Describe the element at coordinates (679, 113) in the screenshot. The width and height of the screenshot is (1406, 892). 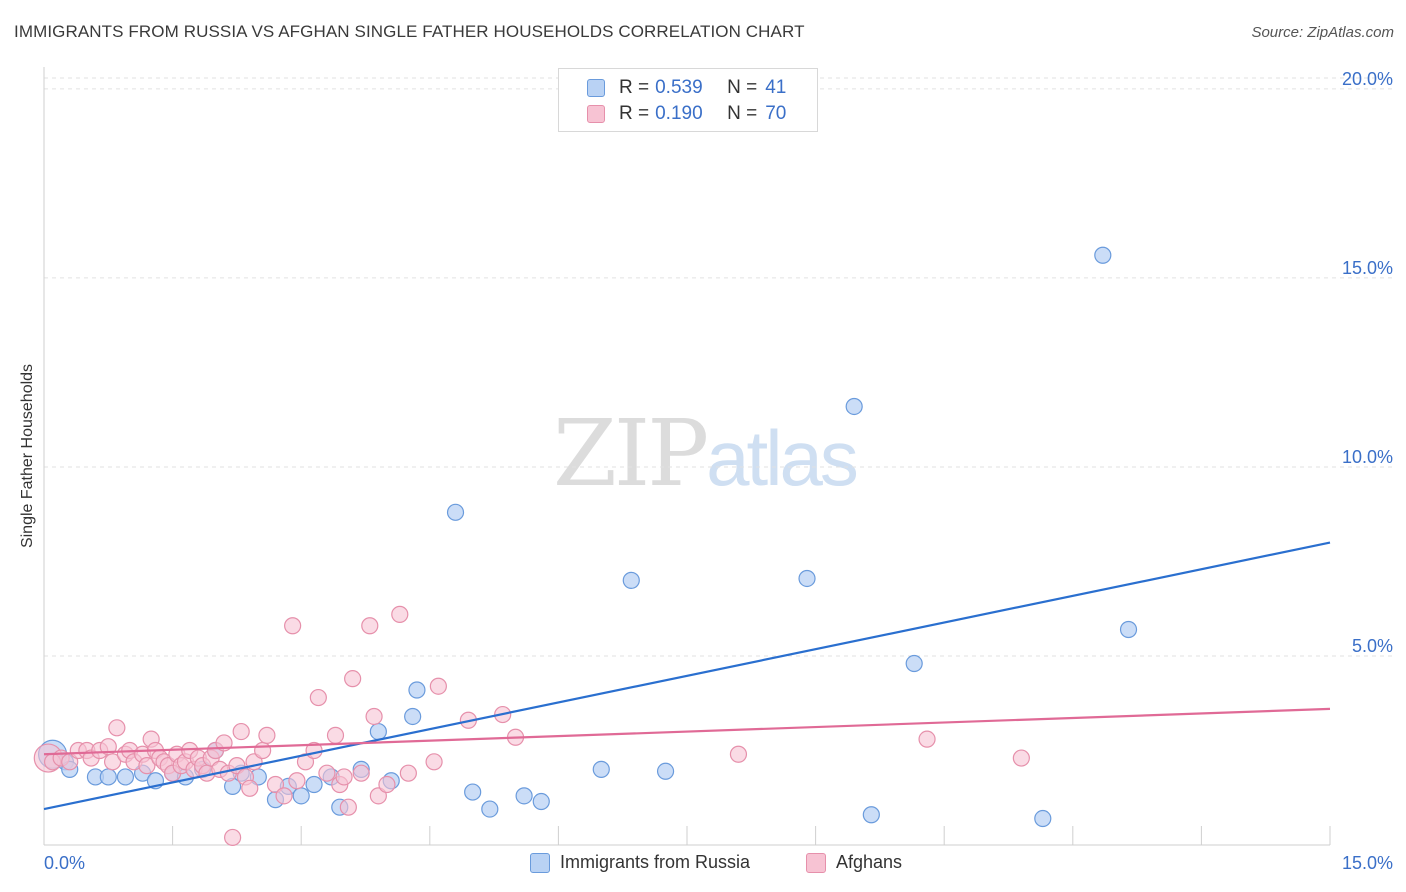
I see `legend-r-value: 0.190` at that location.